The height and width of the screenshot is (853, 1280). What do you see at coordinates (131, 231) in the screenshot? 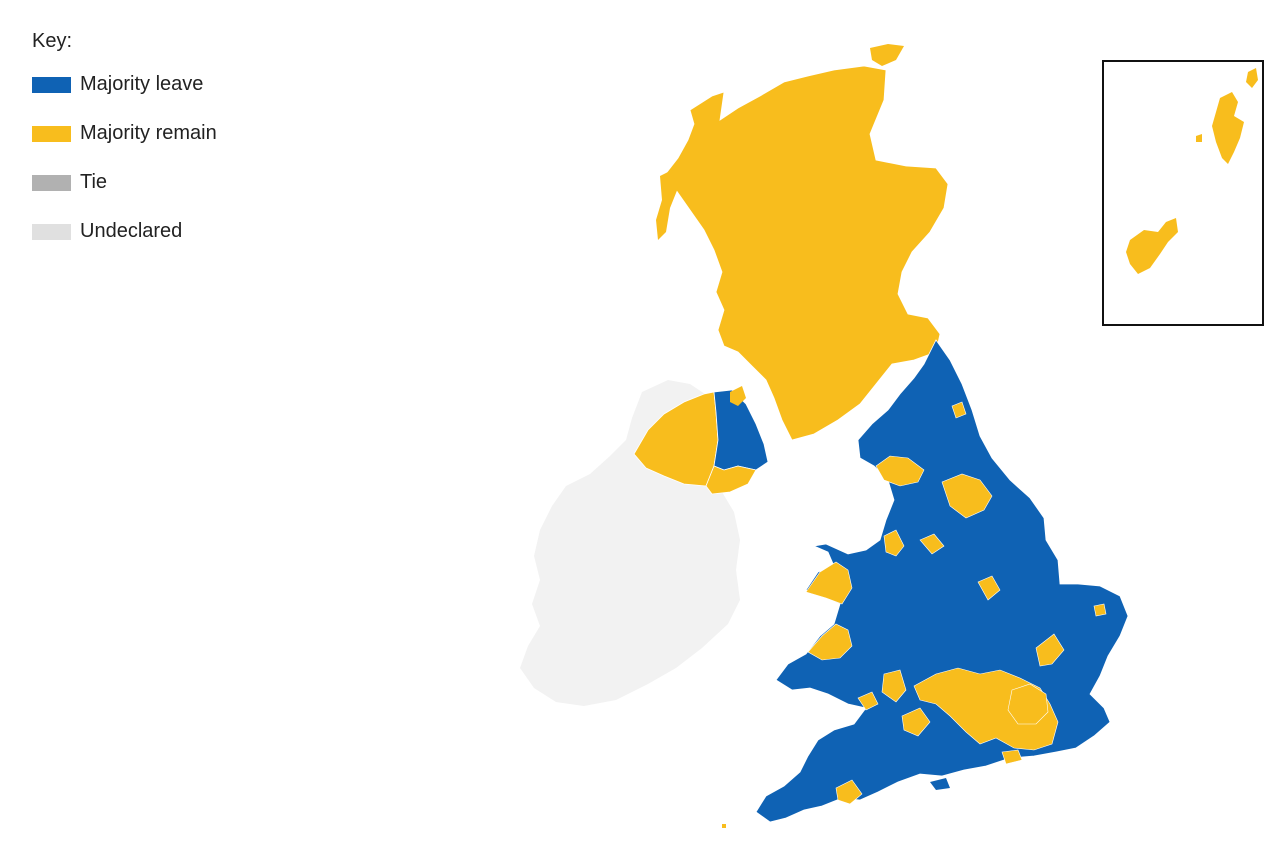
I see `key-label-undeclared: Undeclared` at bounding box center [131, 231].